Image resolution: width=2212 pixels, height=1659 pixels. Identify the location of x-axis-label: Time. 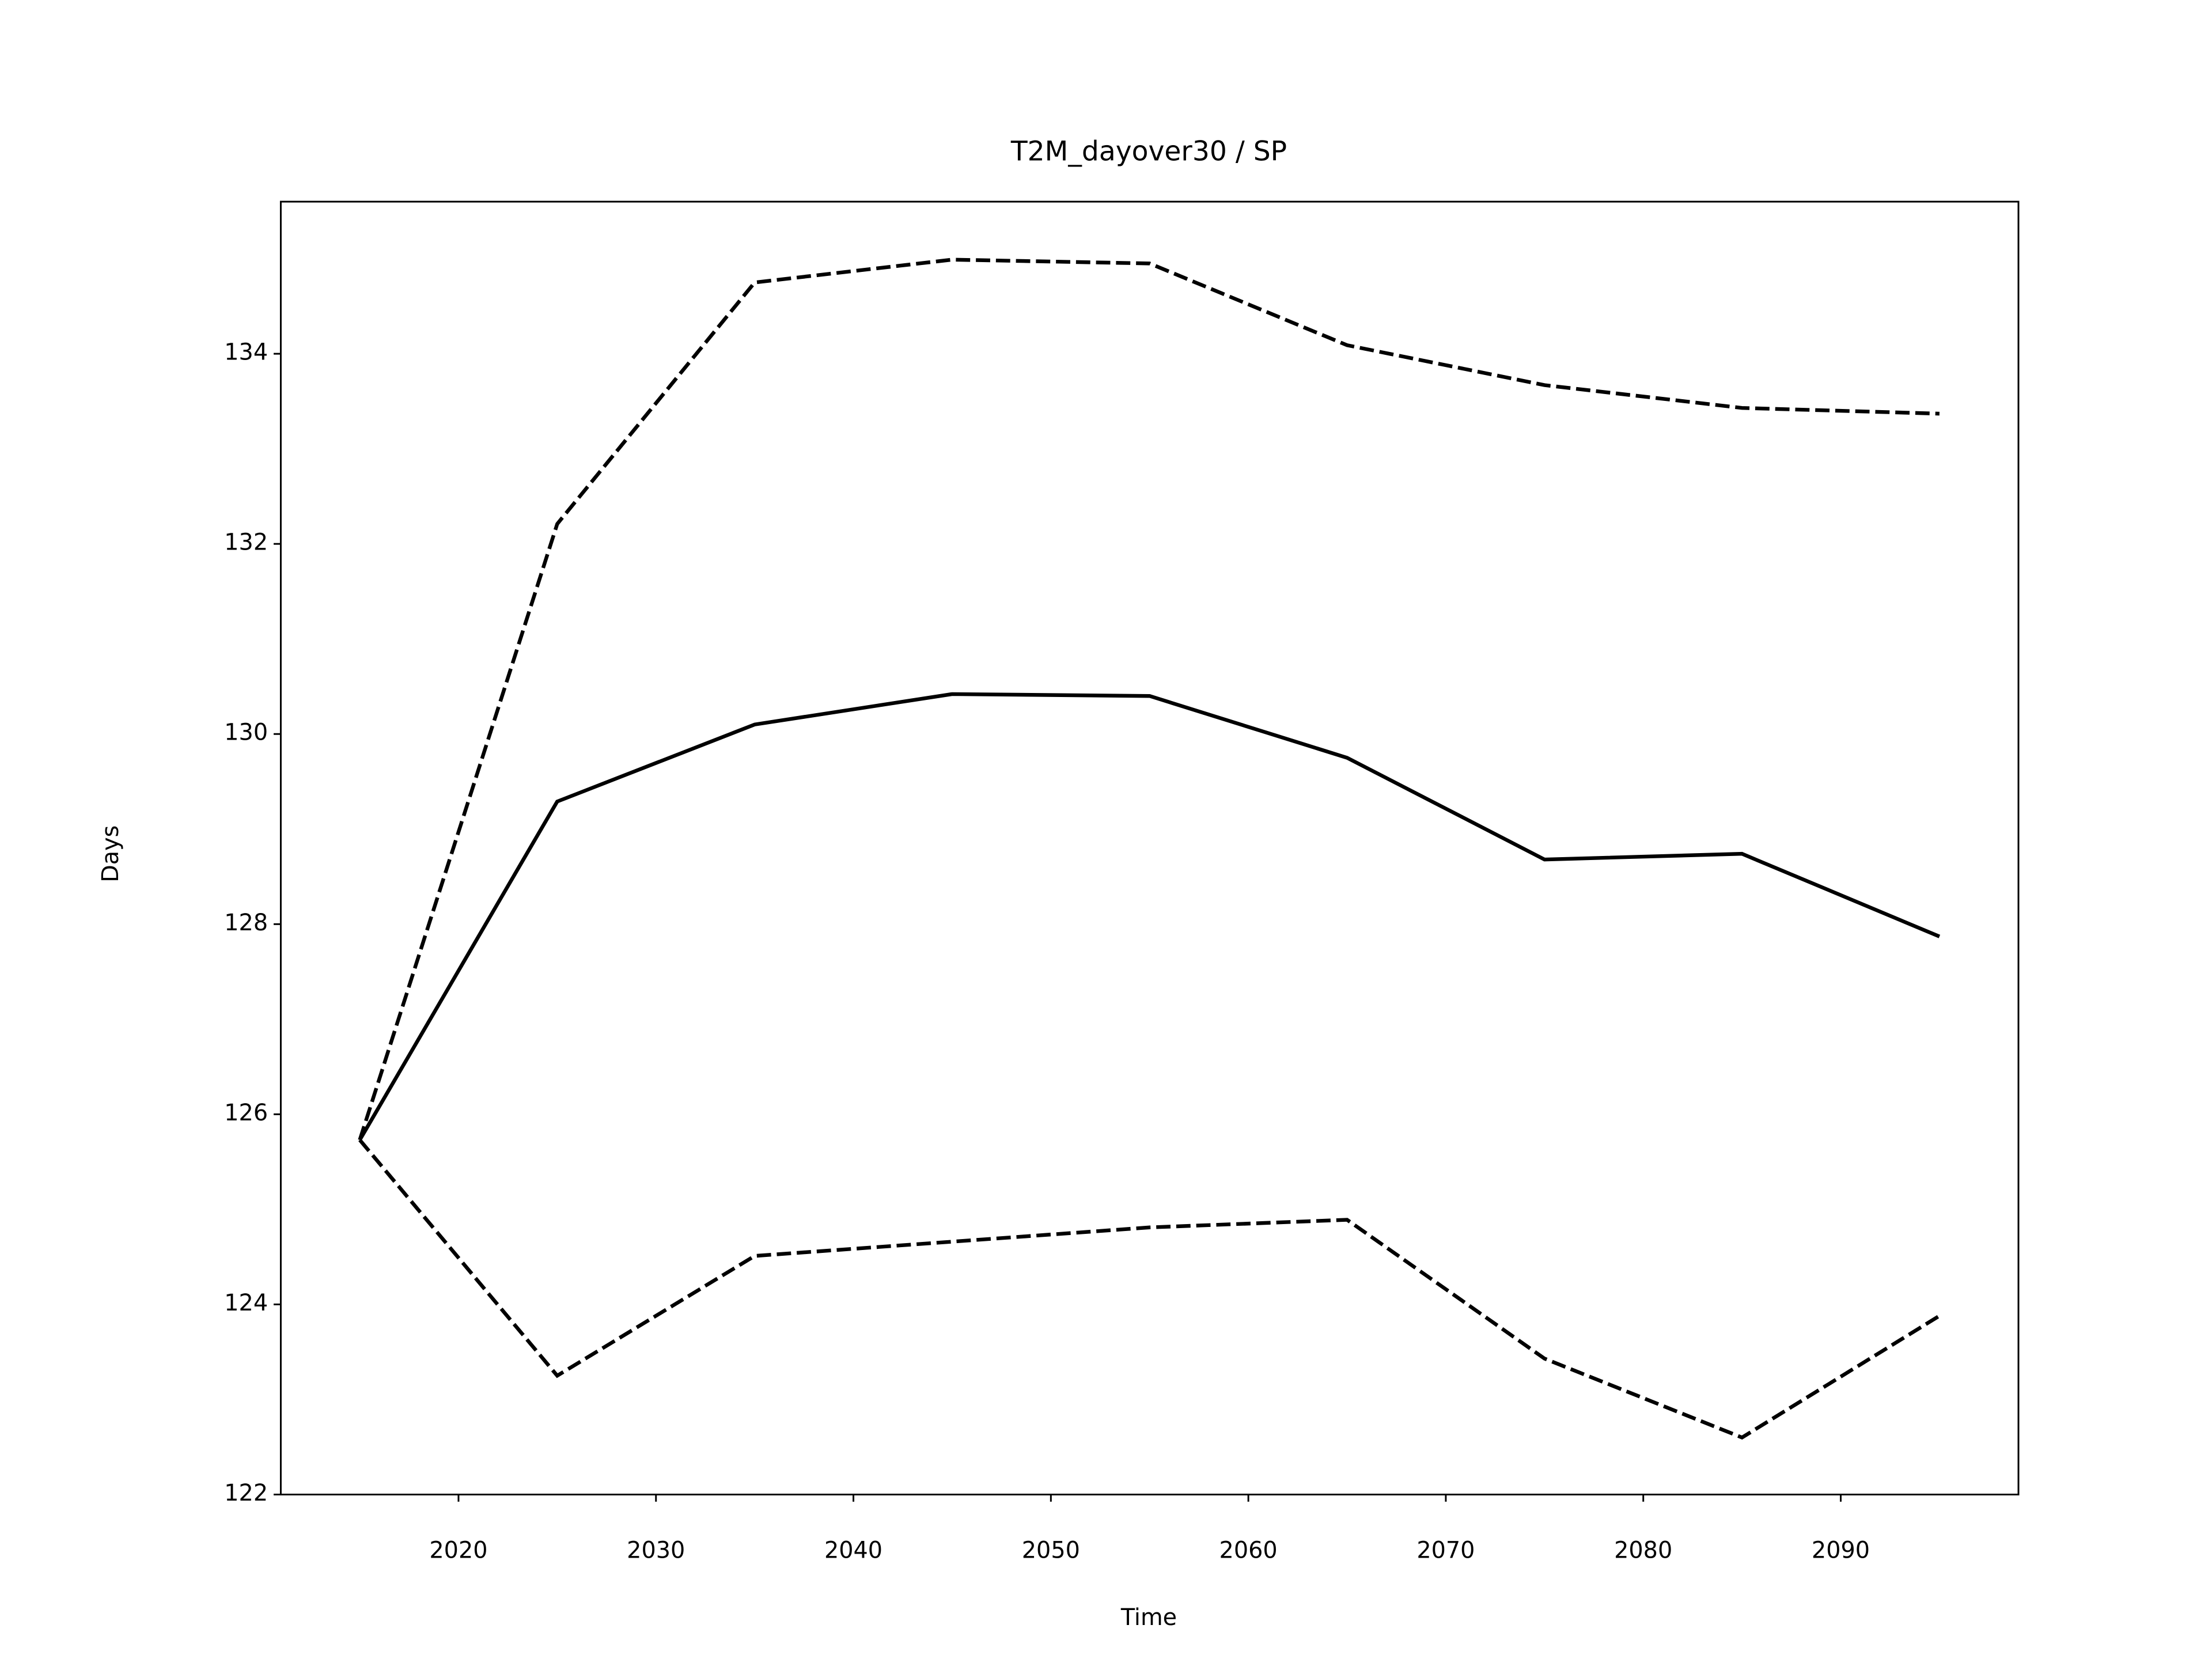
(1148, 1617).